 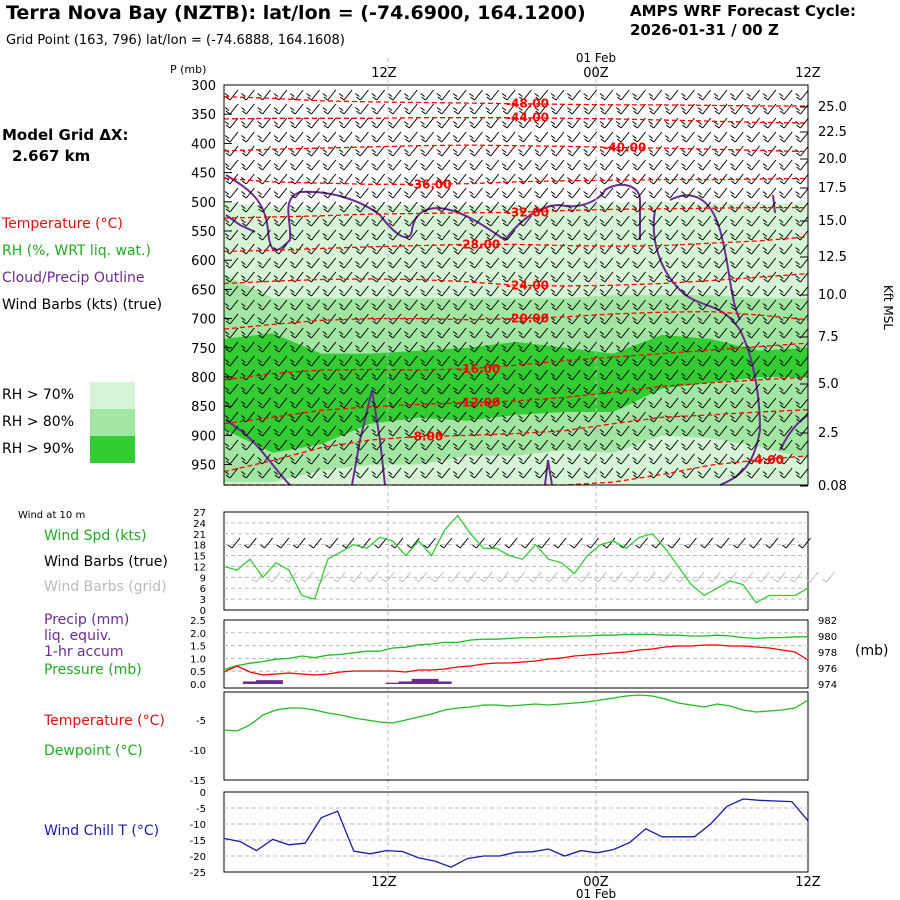 I want to click on precip-bar, so click(x=431, y=681).